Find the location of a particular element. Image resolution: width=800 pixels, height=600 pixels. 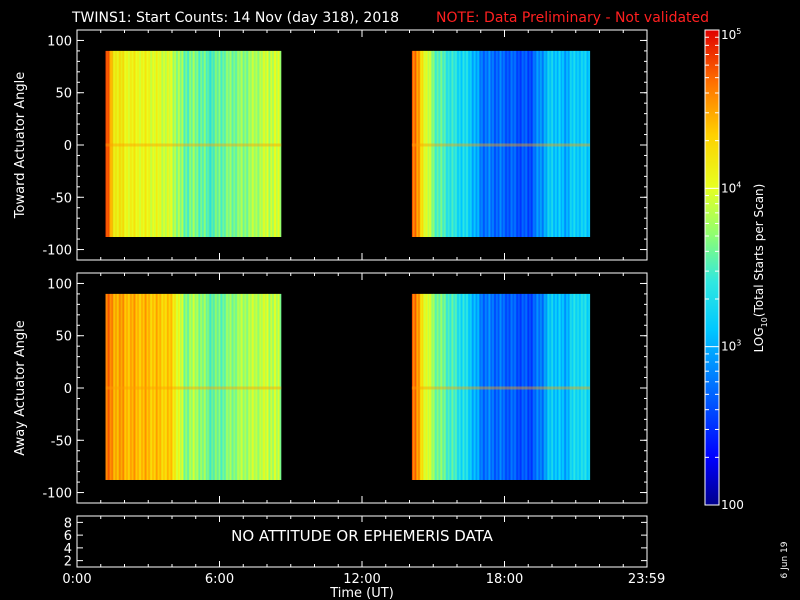

colorbar-tick-label: 103 is located at coordinates (731, 346).